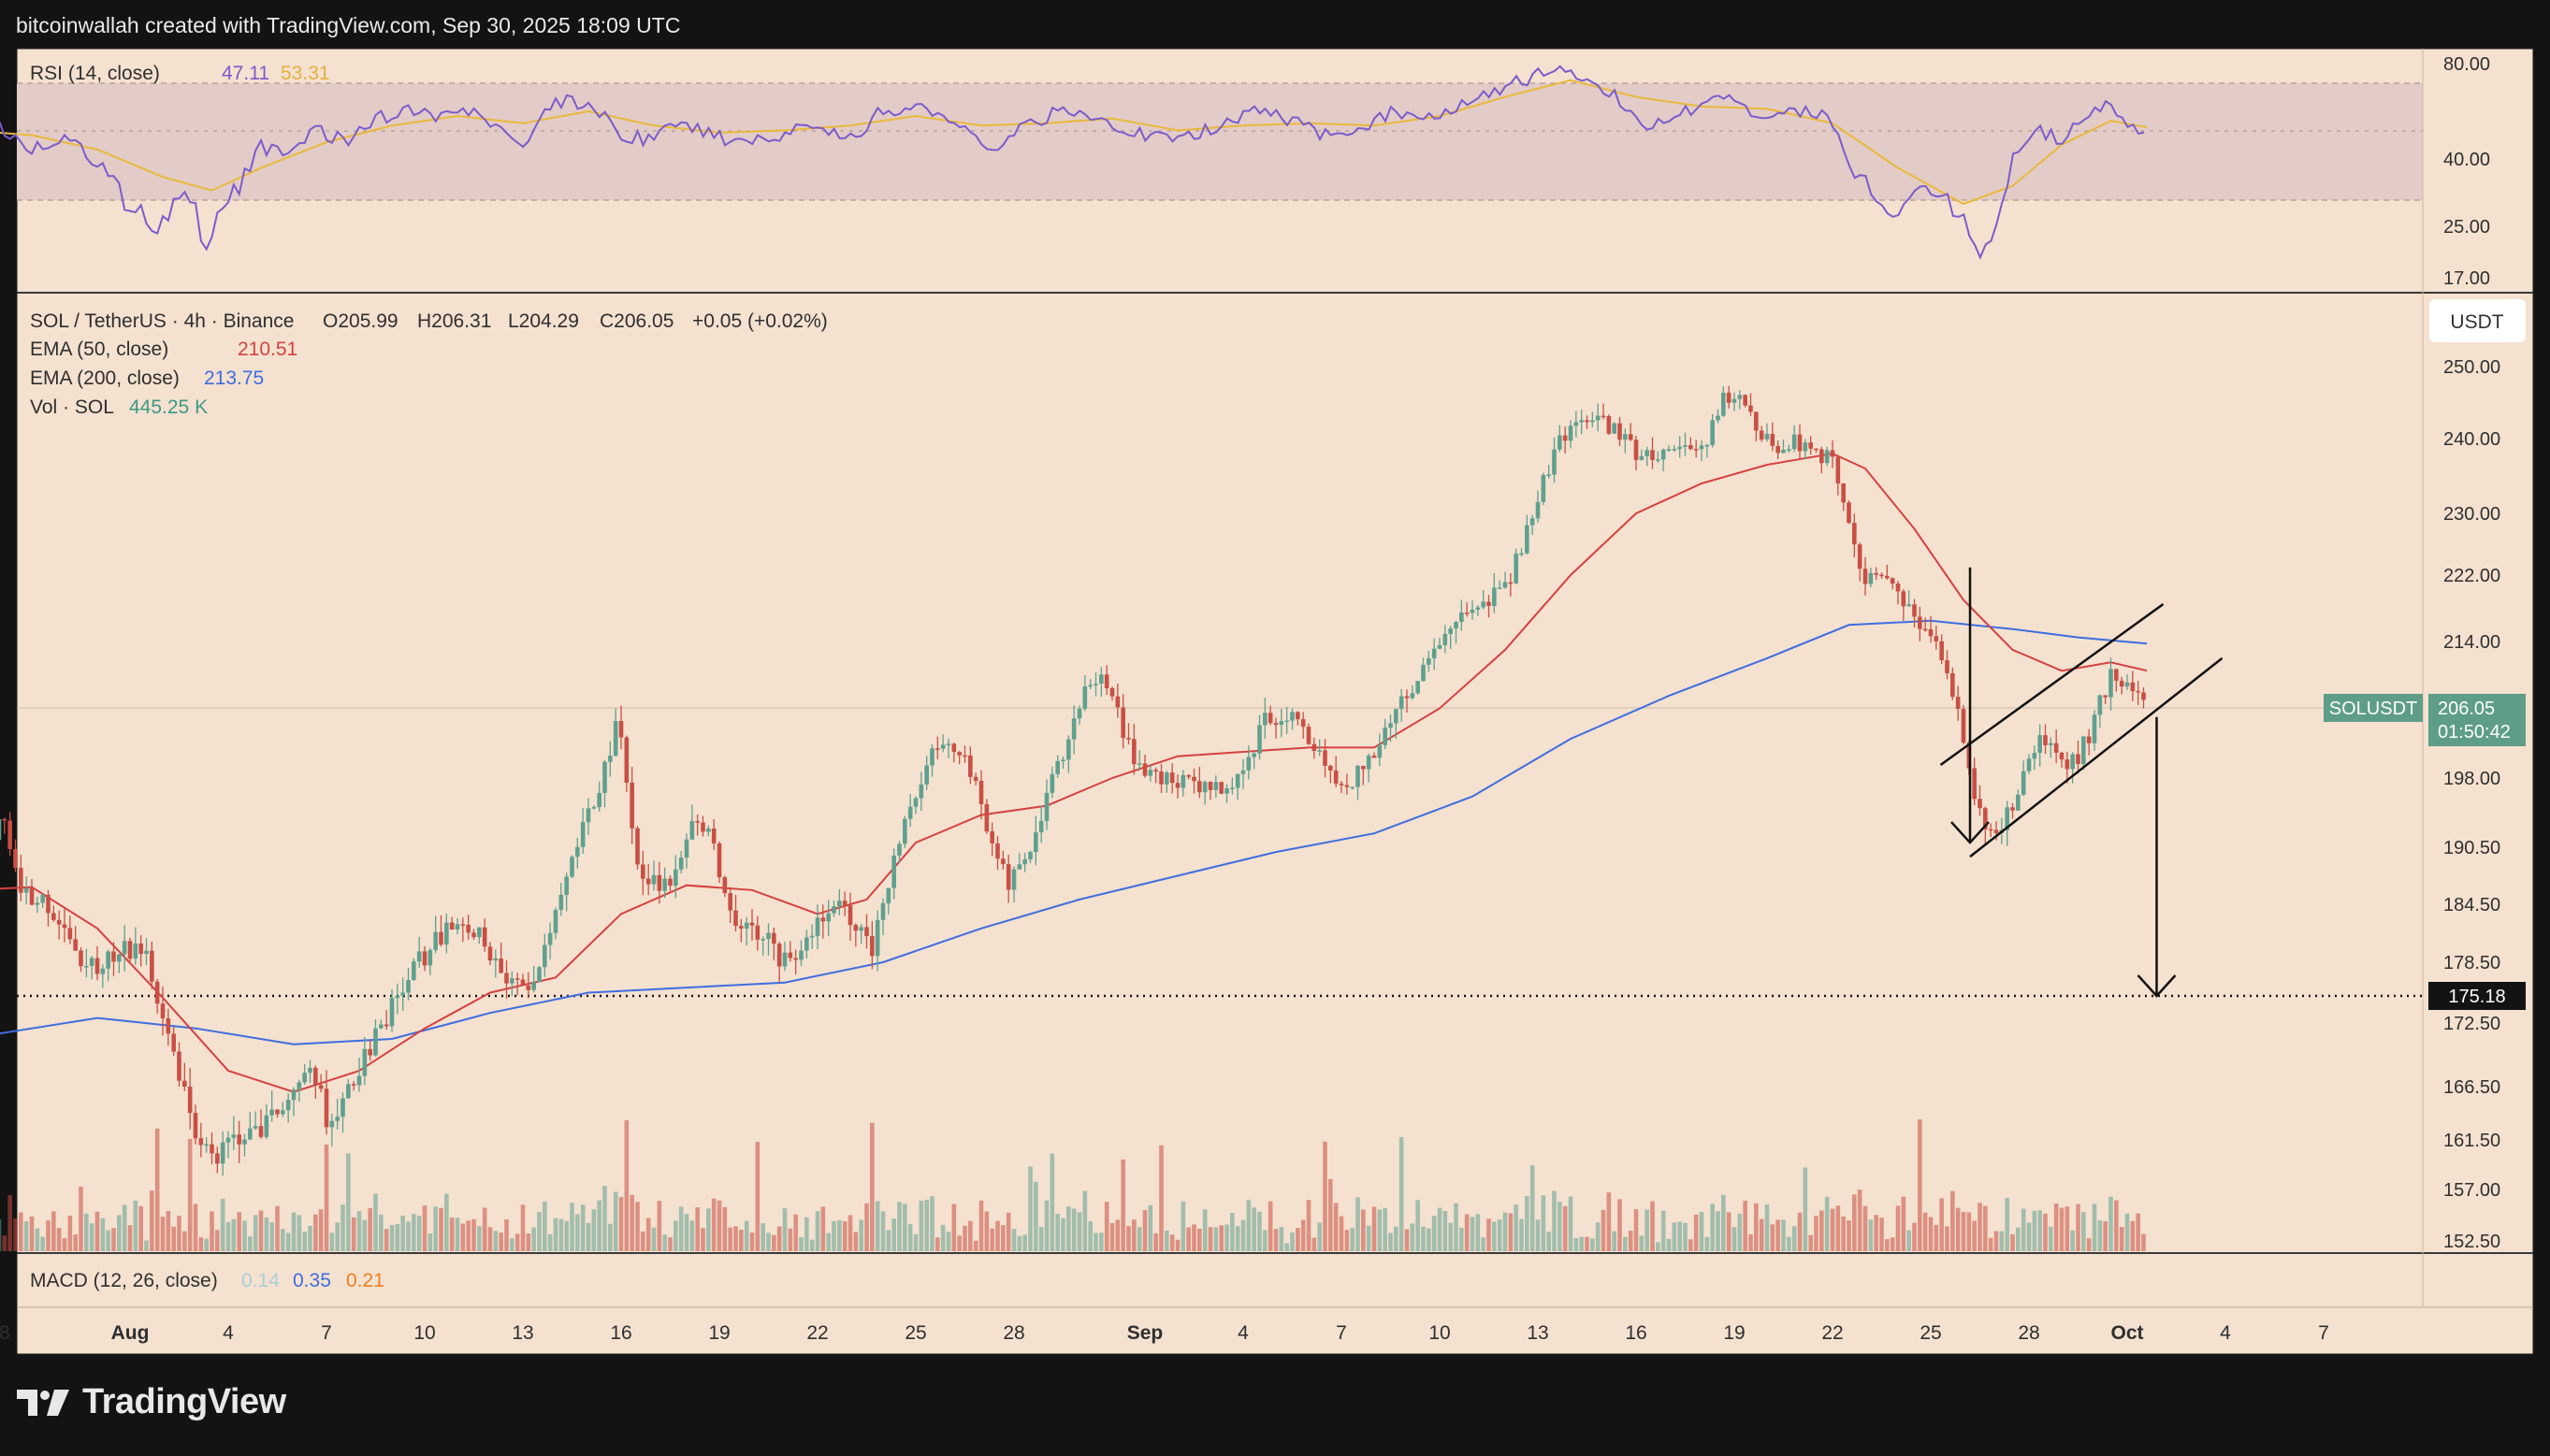 This screenshot has height=1456, width=2550. I want to click on time-tick-label: 19, so click(719, 1333).